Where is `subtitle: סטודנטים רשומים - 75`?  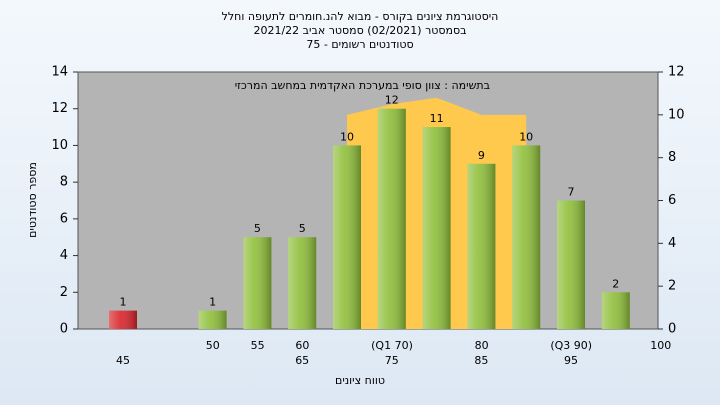
subtitle: סטודנטים רשומים - 75 is located at coordinates (359, 44).